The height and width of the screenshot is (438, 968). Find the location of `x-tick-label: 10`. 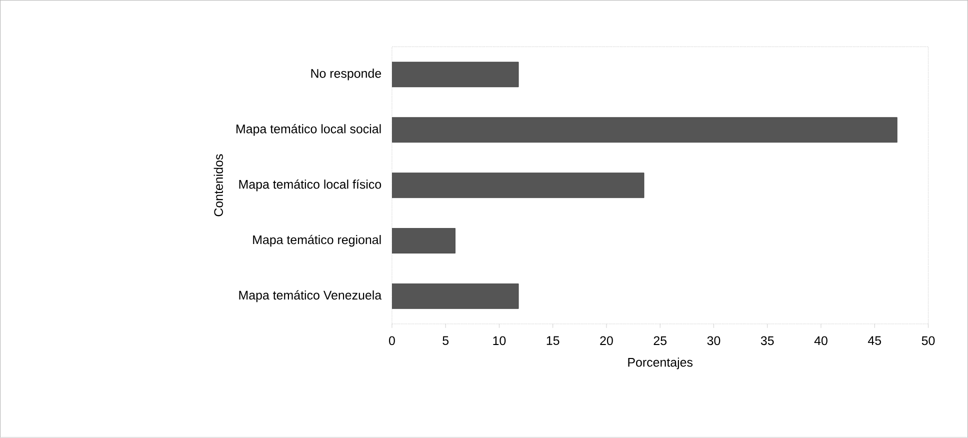

x-tick-label: 10 is located at coordinates (499, 341).